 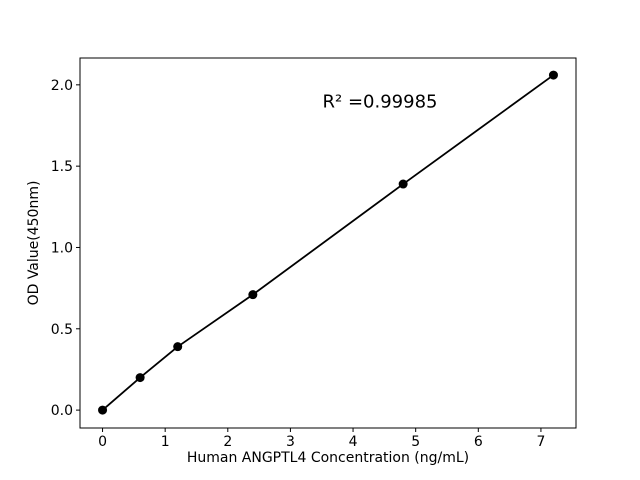 What do you see at coordinates (540, 442) in the screenshot?
I see `x-tick-label: 7` at bounding box center [540, 442].